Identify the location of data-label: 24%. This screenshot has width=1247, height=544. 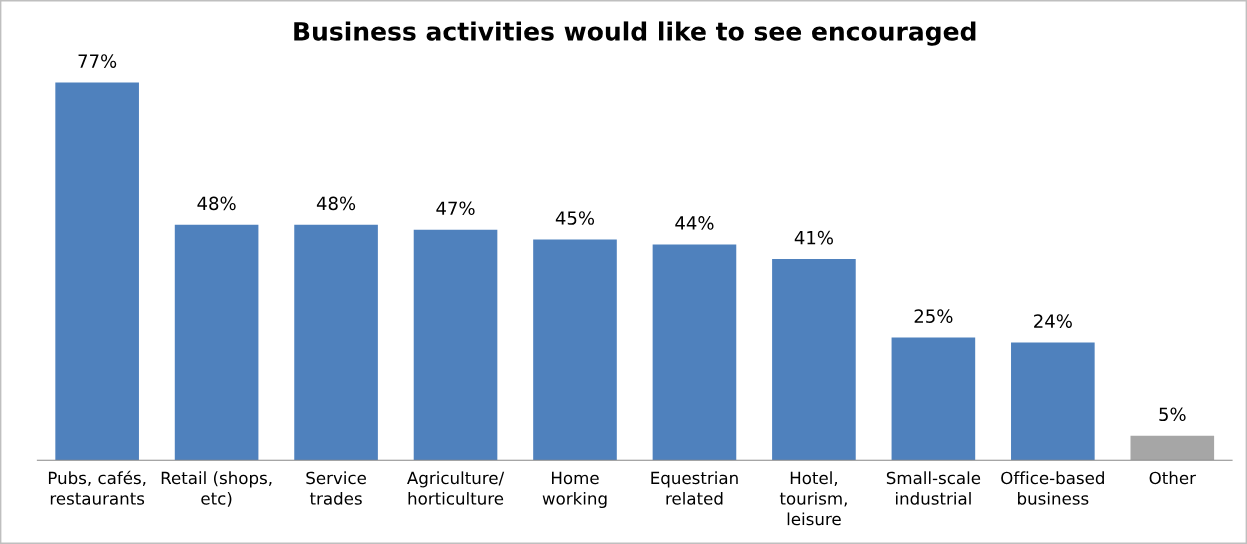
(1053, 321).